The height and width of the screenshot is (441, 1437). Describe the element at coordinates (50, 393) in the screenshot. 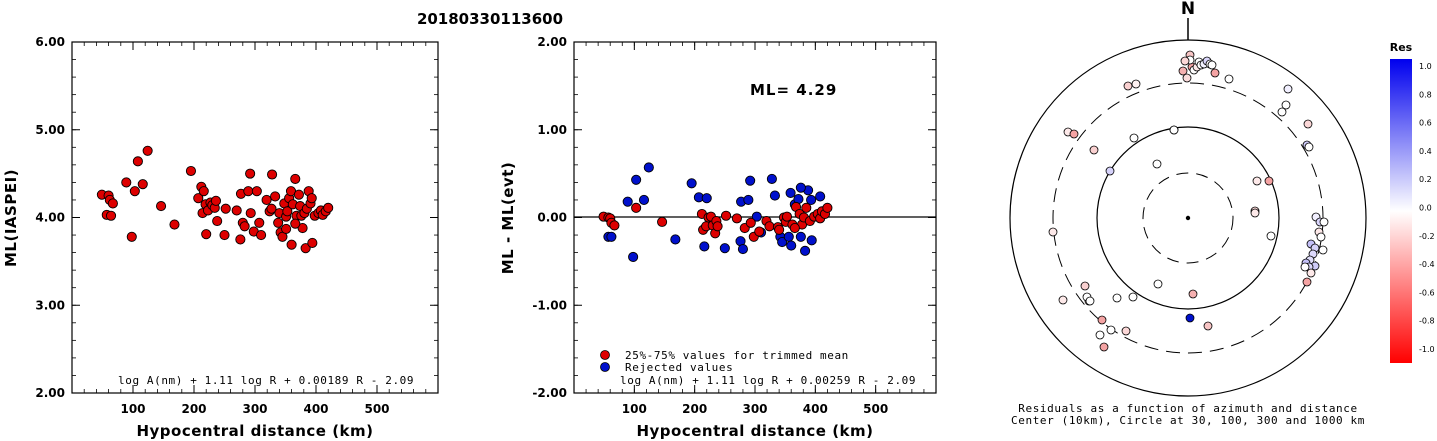

I see `y-tick-label: 2.00` at that location.